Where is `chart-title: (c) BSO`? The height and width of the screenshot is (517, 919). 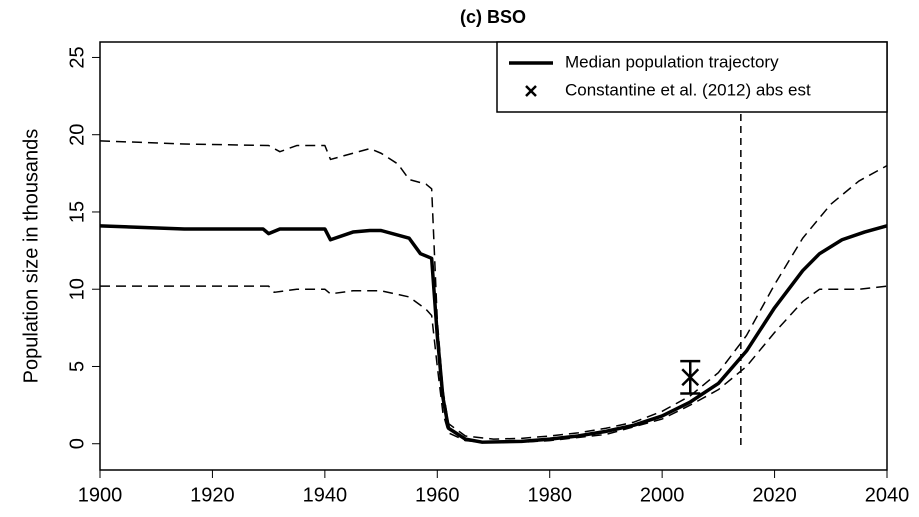
chart-title: (c) BSO is located at coordinates (493, 17).